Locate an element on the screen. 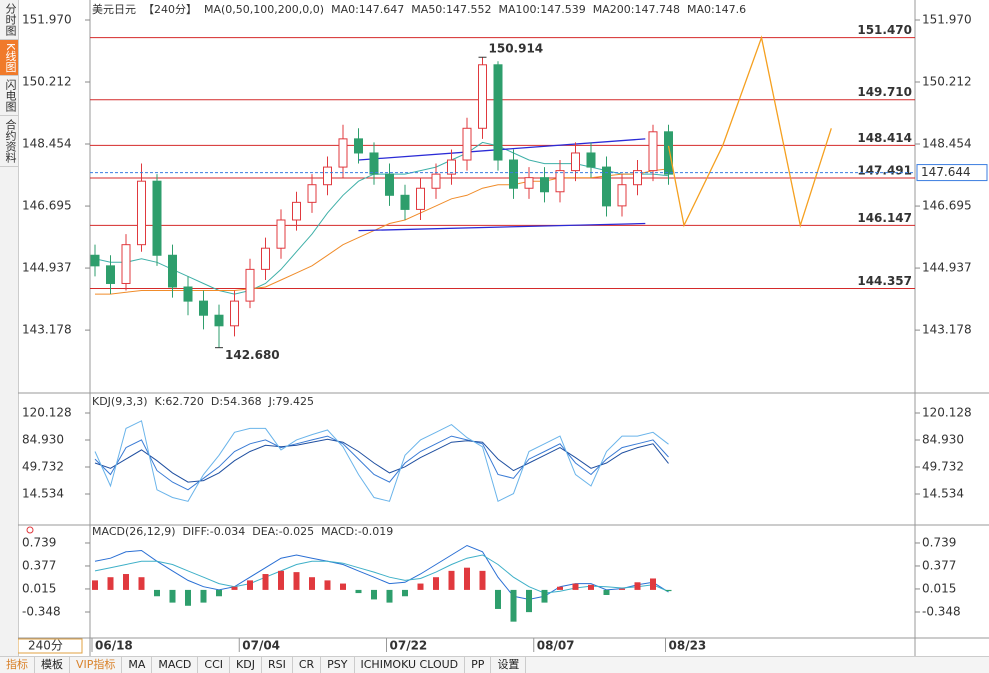  period-box-label: 240分 is located at coordinates (45, 646).